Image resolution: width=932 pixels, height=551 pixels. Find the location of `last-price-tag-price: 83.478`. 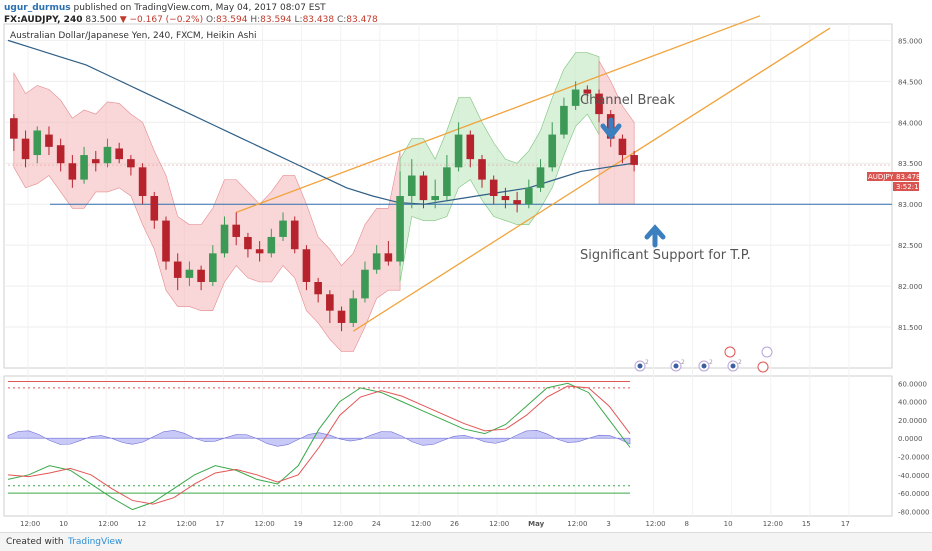

last-price-tag-price: 83.478 is located at coordinates (908, 177).